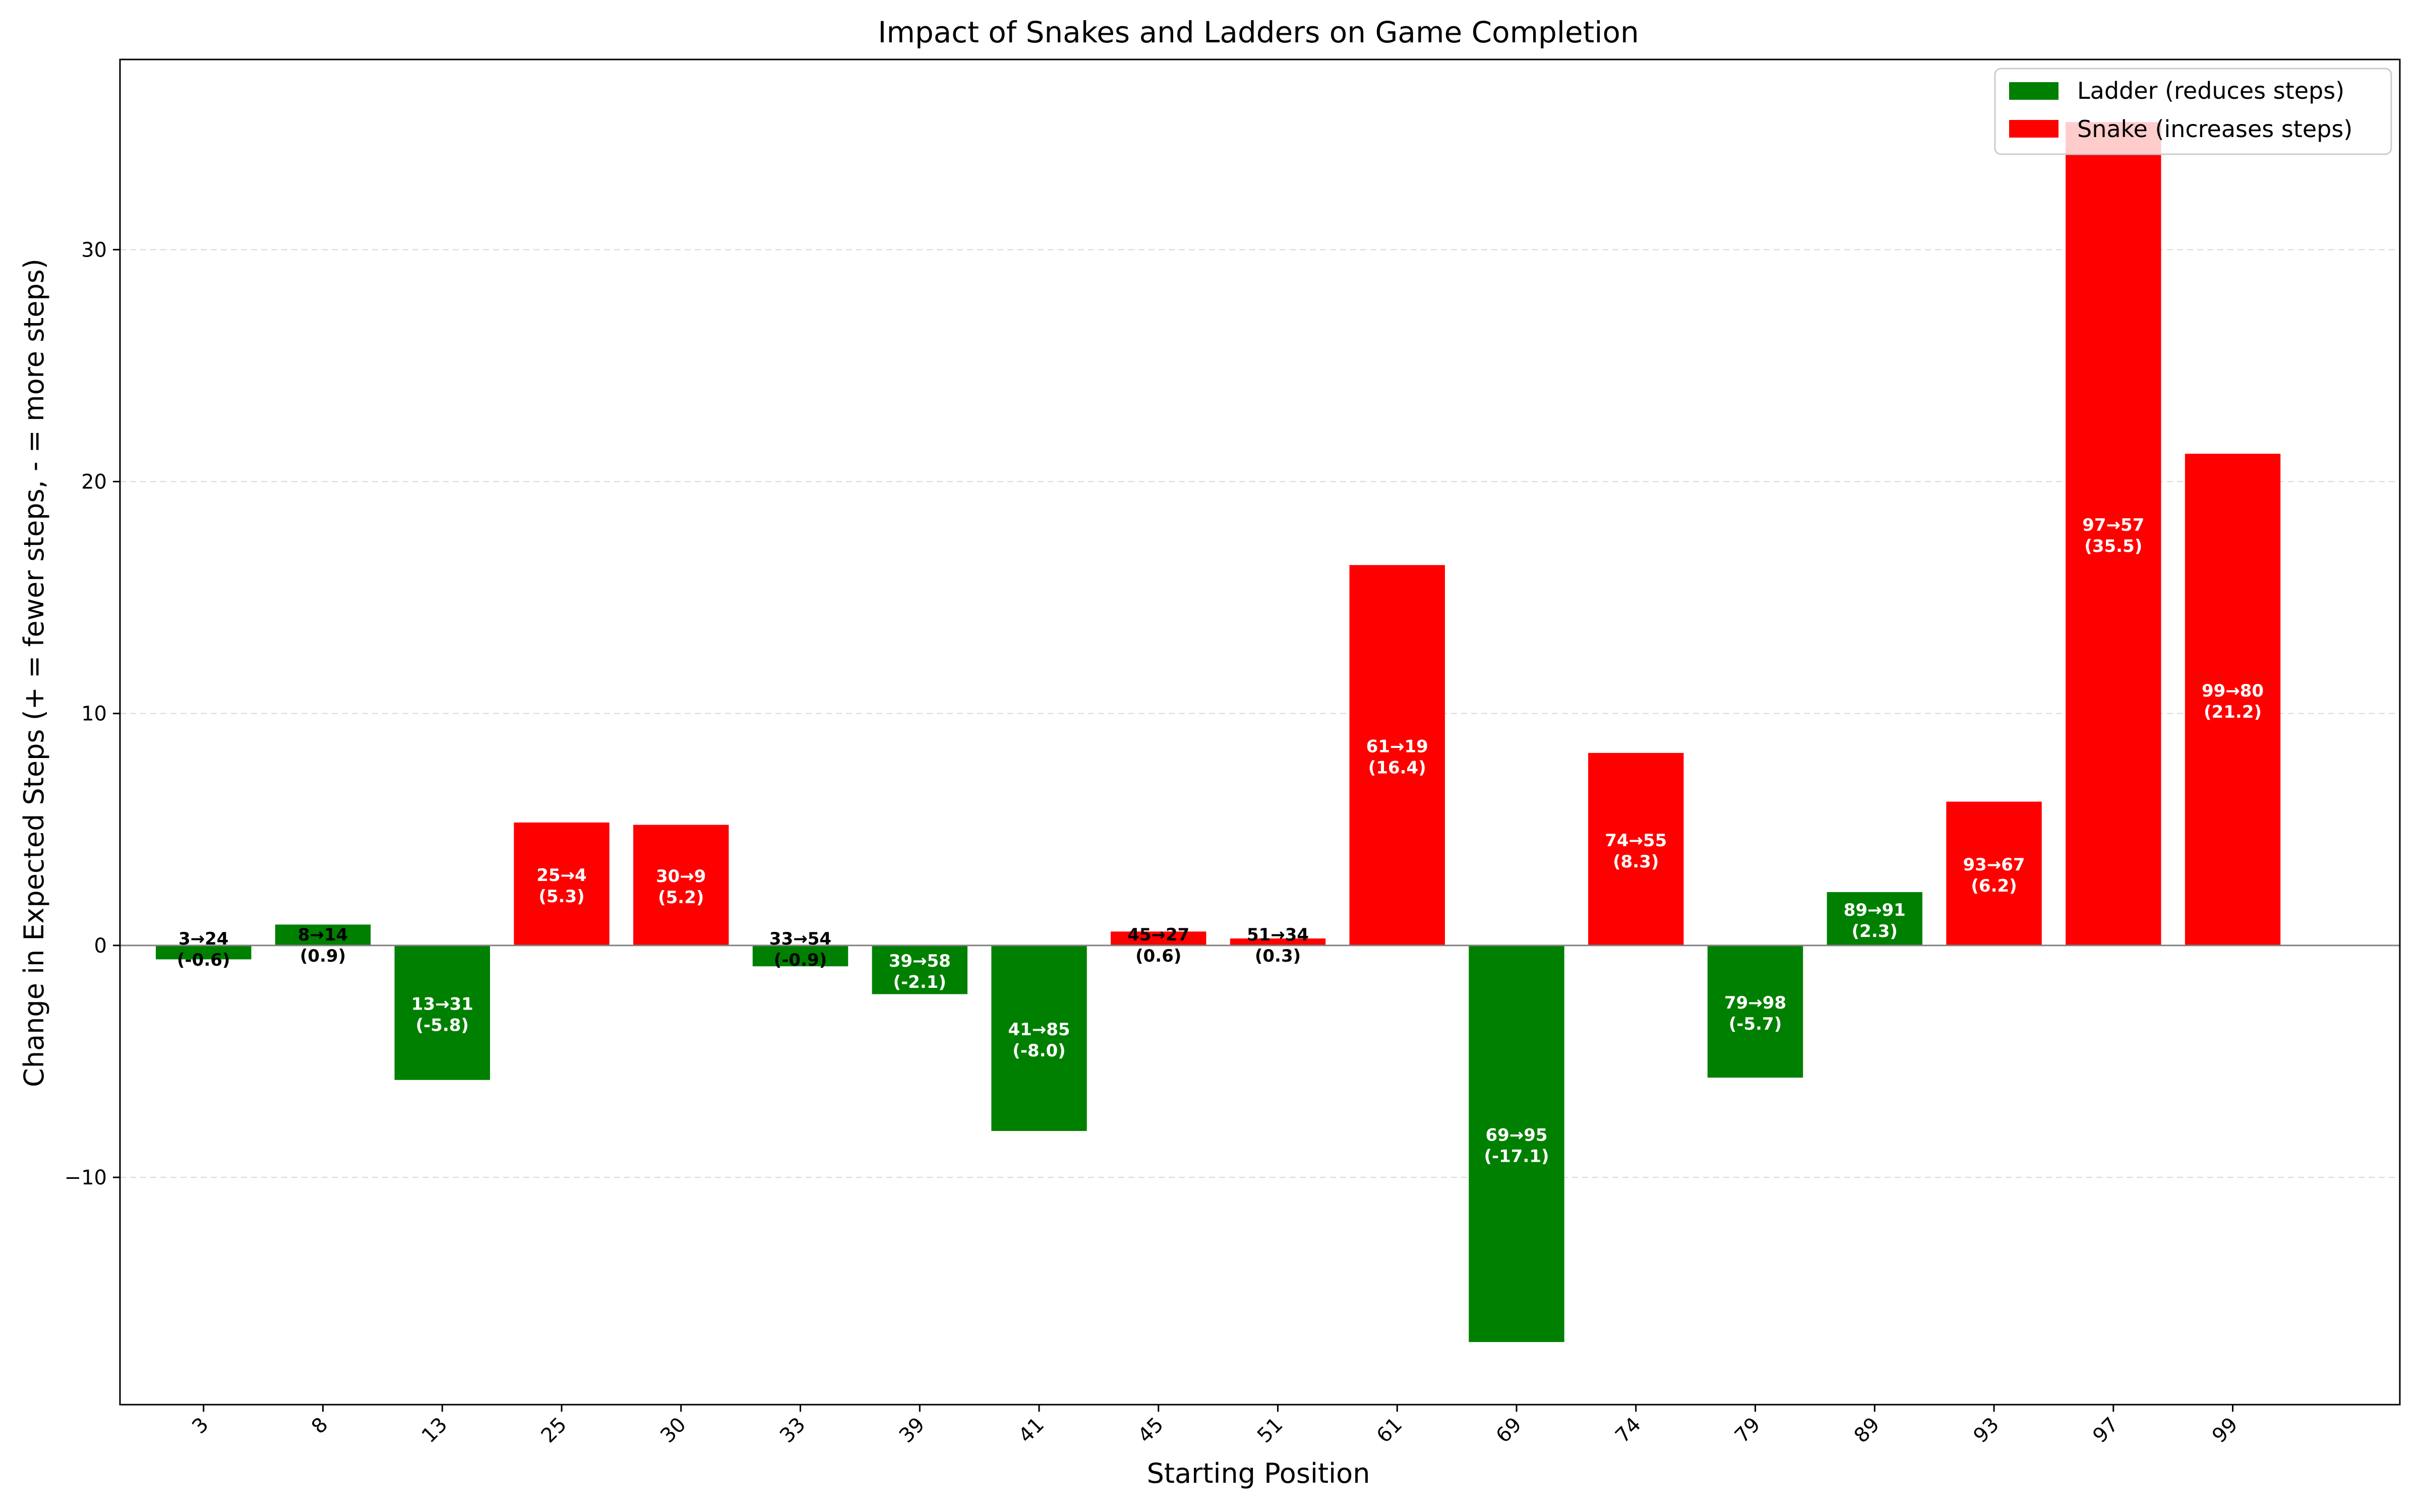 This screenshot has width=2420, height=1512. What do you see at coordinates (554, 1431) in the screenshot?
I see `x-tick-label: 25` at bounding box center [554, 1431].